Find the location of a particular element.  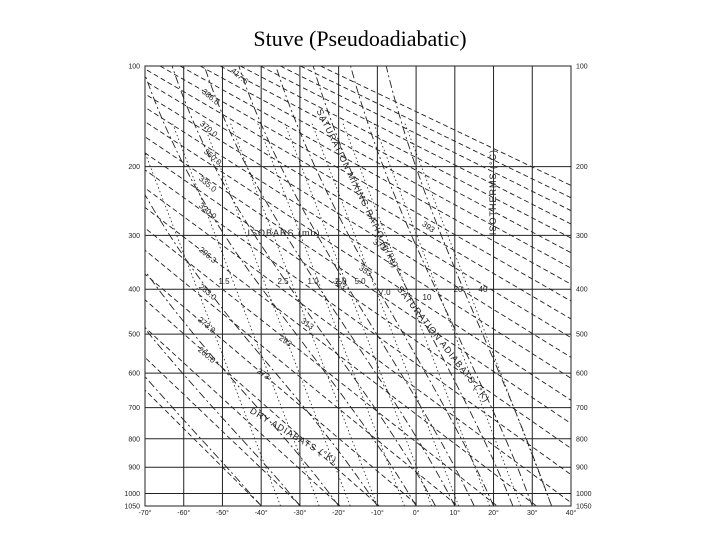

mixing-ratio-label: 5.0 is located at coordinates (360, 281).